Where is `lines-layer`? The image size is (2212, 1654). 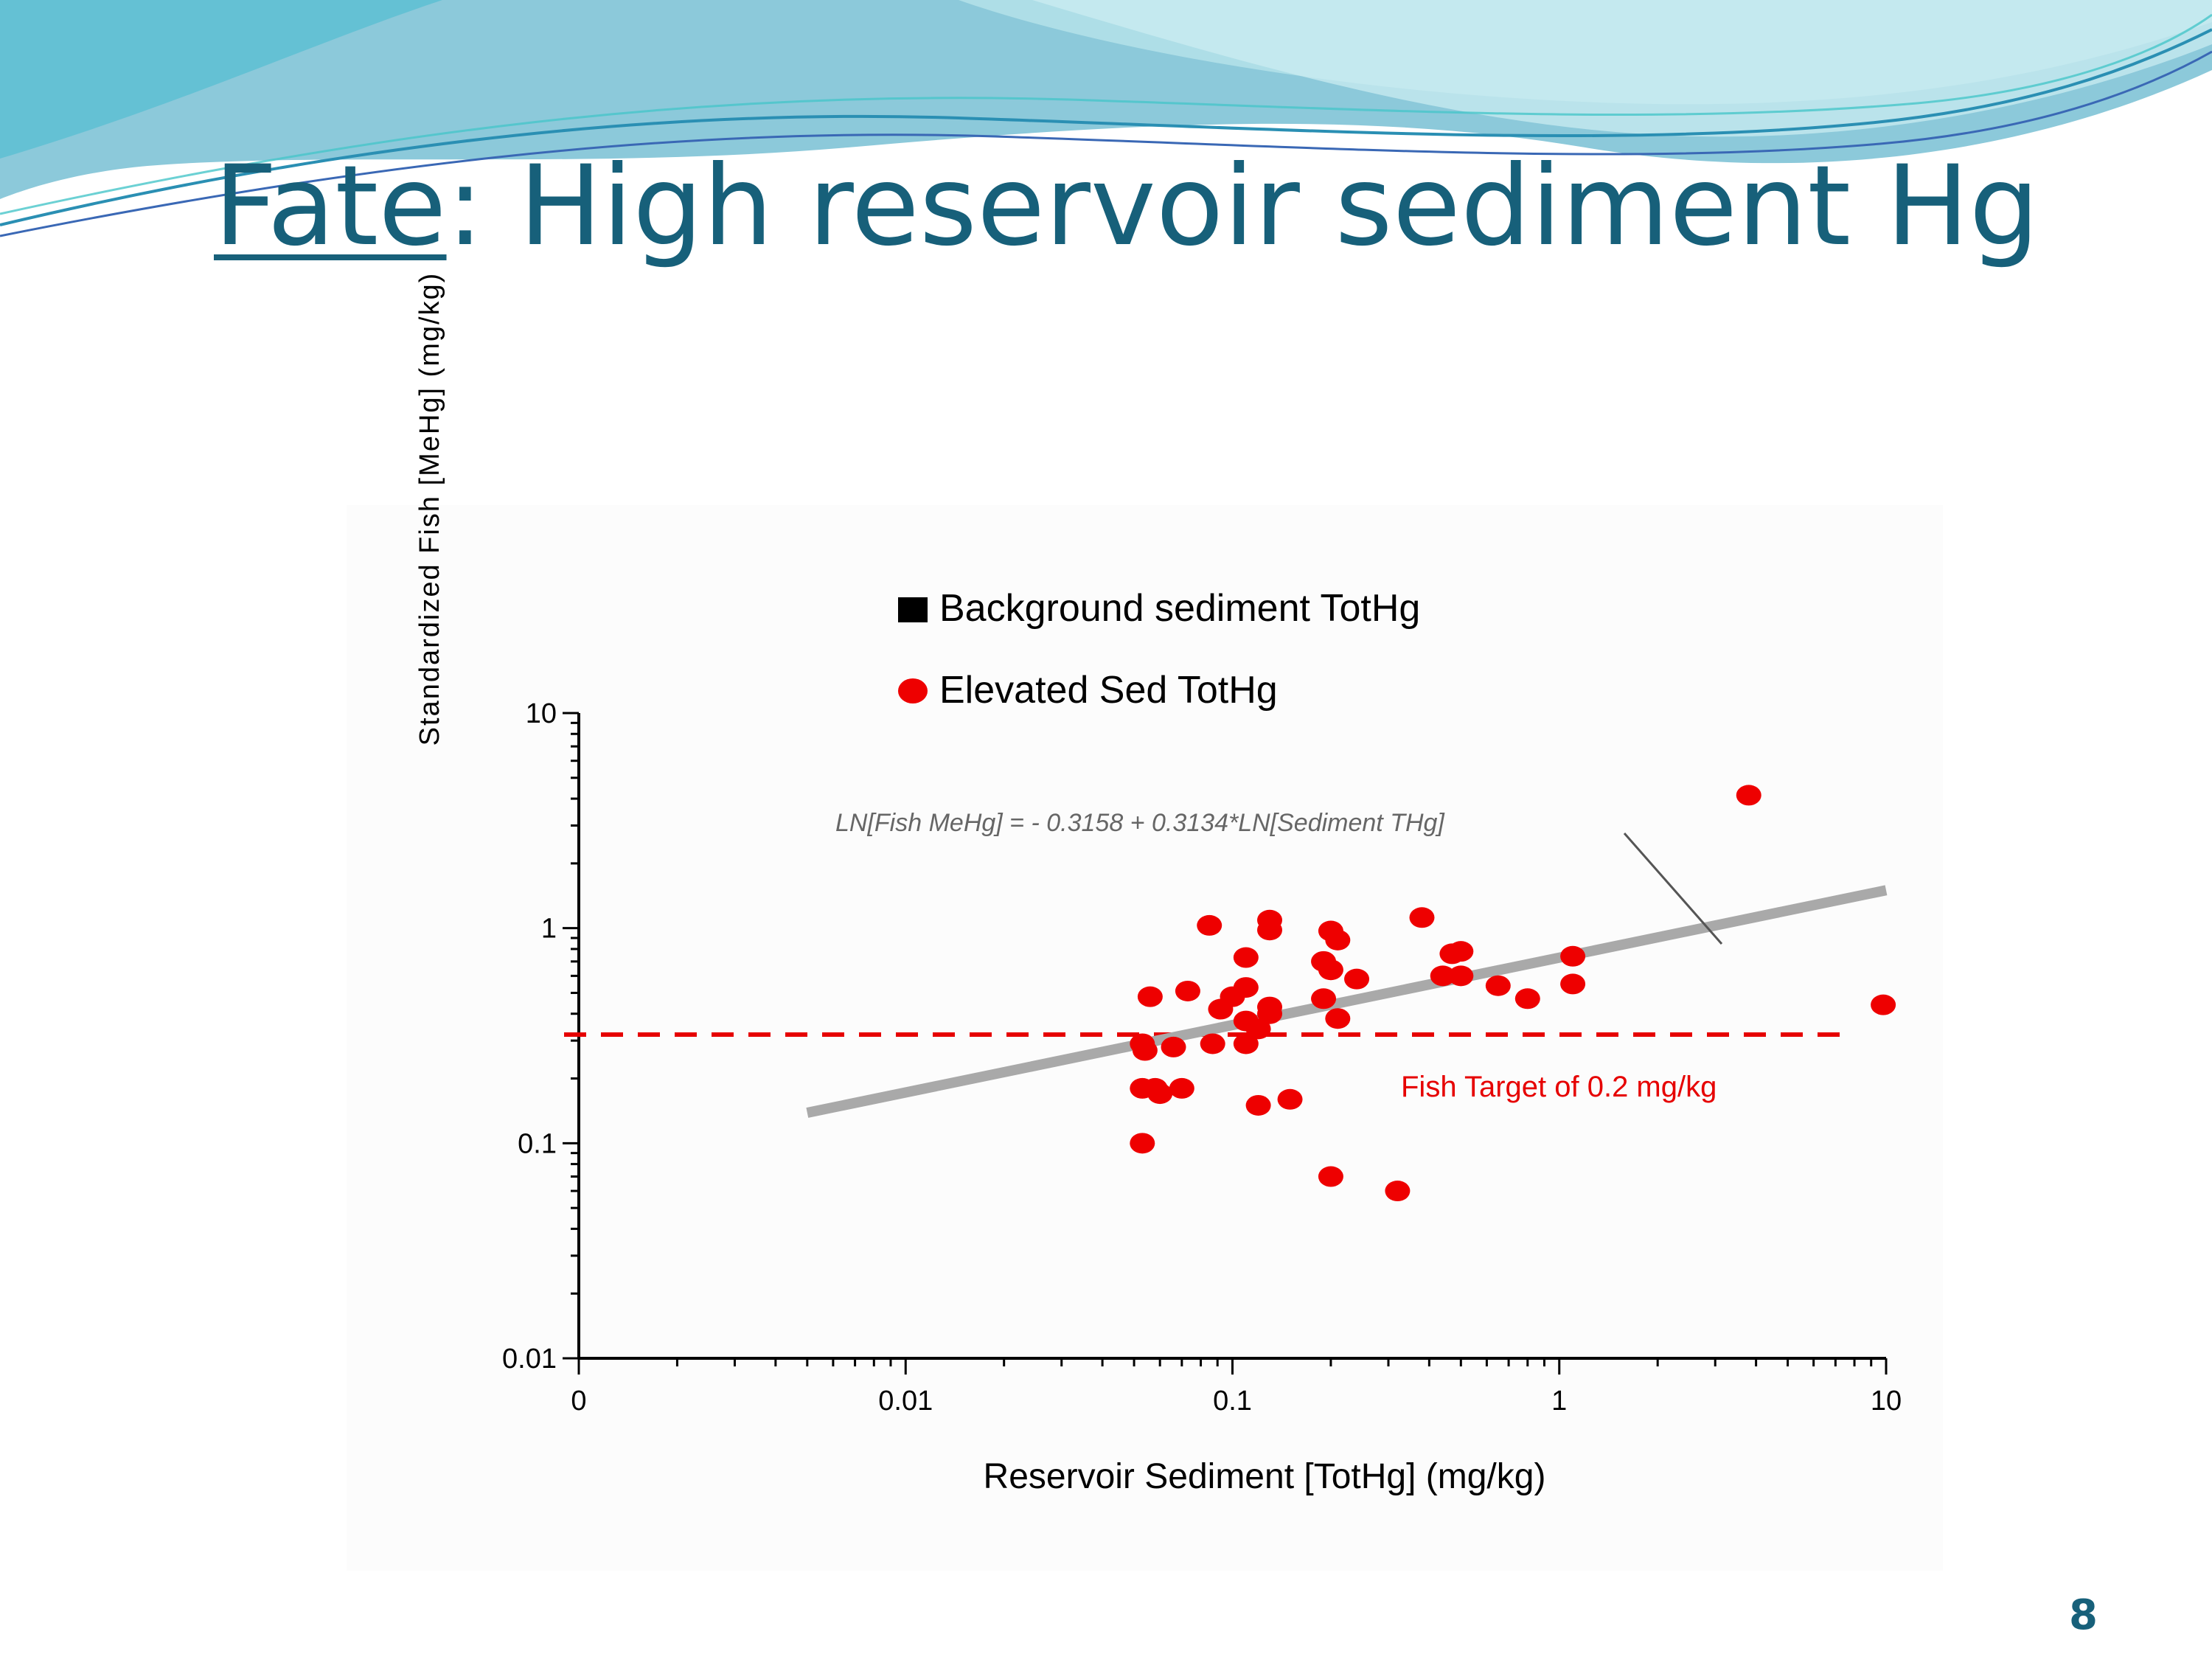
lines-layer is located at coordinates (1226, 976).